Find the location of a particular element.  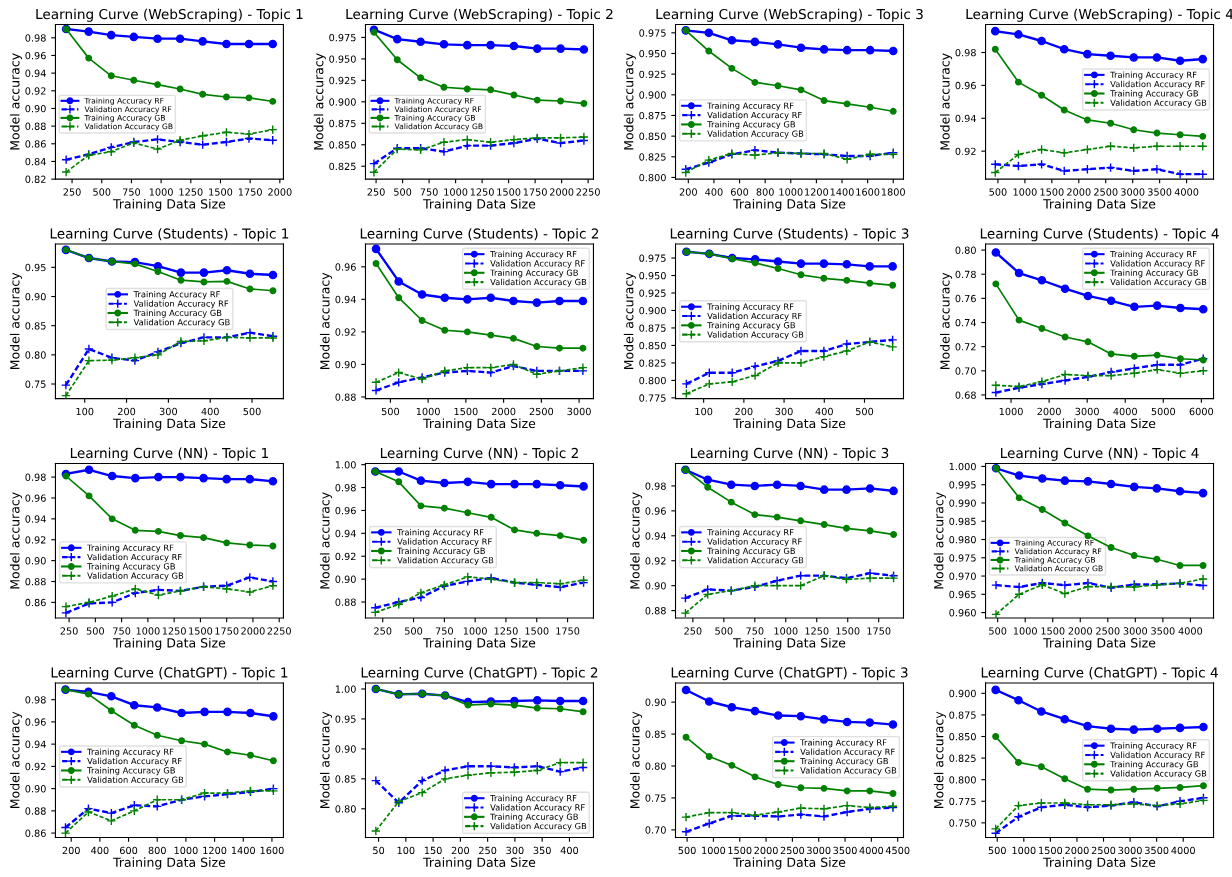

y-tick-label: 0.925 is located at coordinates (652, 74).